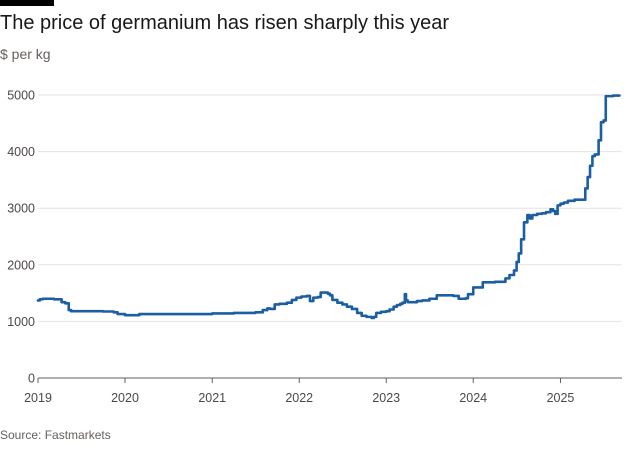 The image size is (640, 457). What do you see at coordinates (561, 398) in the screenshot?
I see `x-tick-label: 2025` at bounding box center [561, 398].